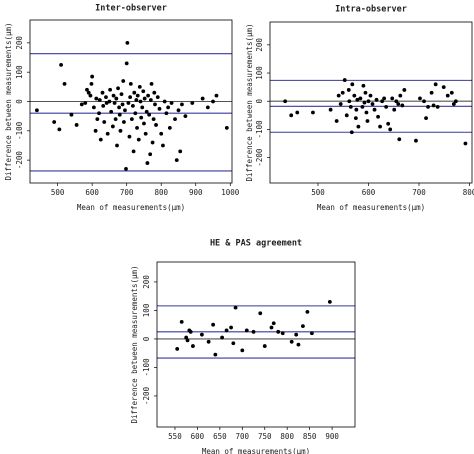 This screenshot has width=474, height=454. What do you see at coordinates (256, 244) in the screenshot?
I see `plot-title: HE & PAS agreement` at bounding box center [256, 244].